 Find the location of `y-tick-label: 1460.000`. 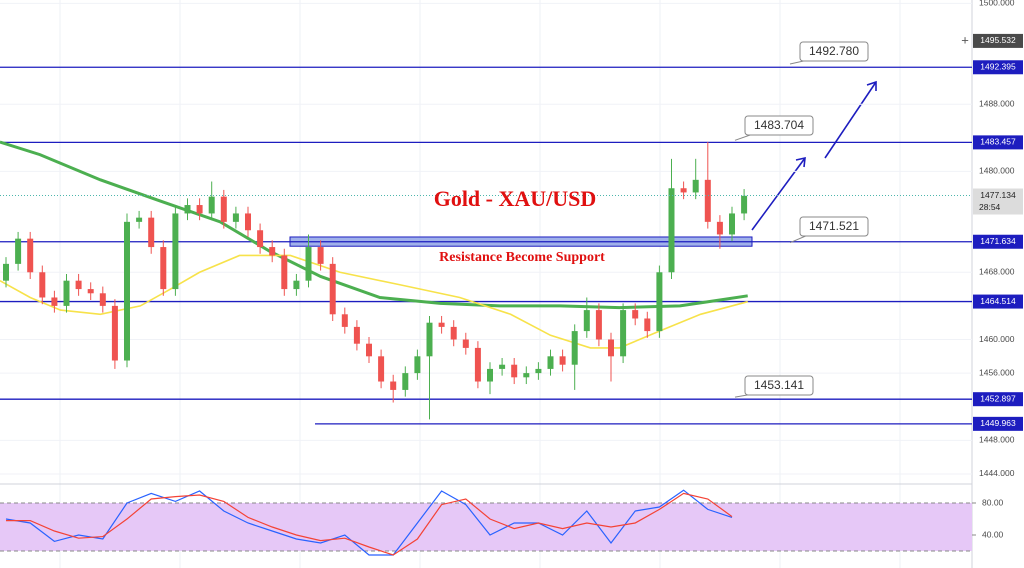

y-tick-label: 1460.000 is located at coordinates (997, 339).